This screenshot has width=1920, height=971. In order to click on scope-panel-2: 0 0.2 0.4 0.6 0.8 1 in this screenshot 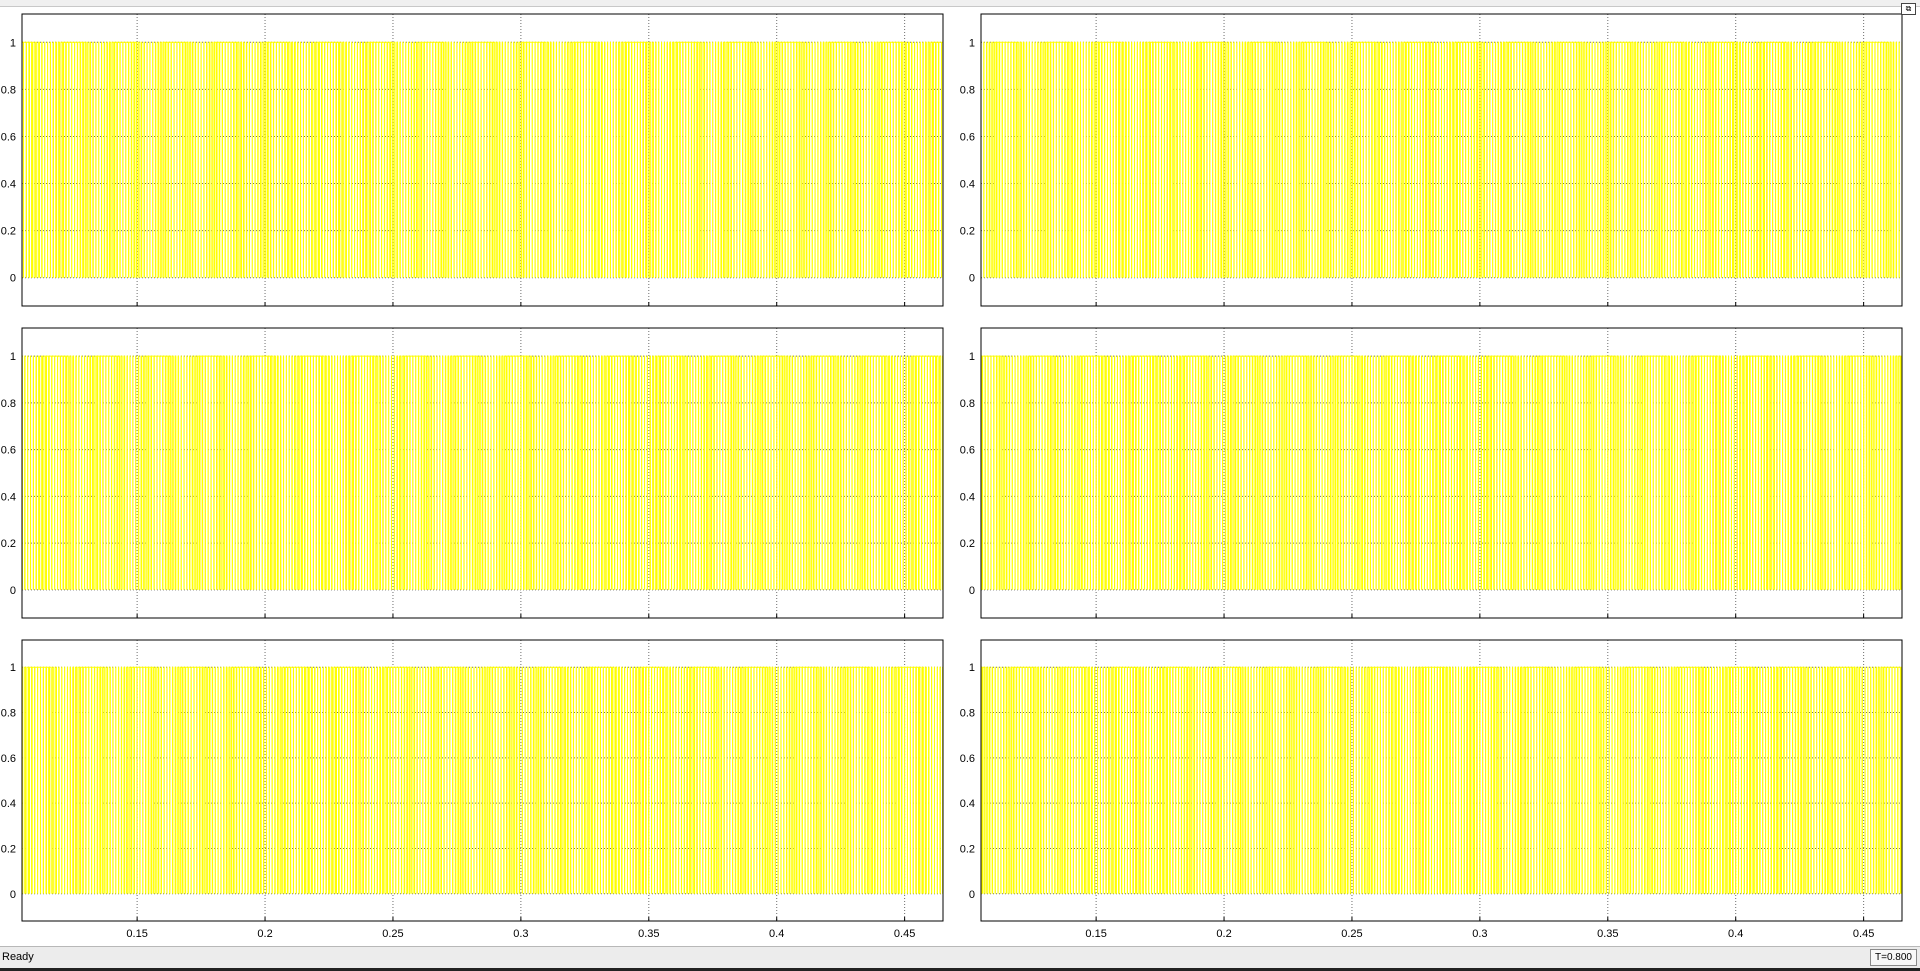, I will do `click(1431, 160)`.